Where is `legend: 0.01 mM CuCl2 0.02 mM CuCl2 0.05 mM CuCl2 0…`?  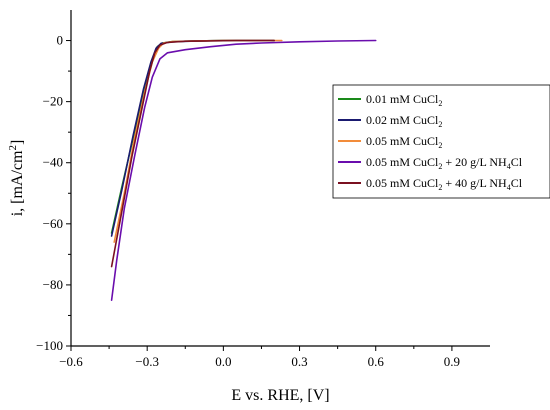 legend: 0.01 mM CuCl2 0.02 mM CuCl2 0.05 mM CuCl2 0… is located at coordinates (441, 141).